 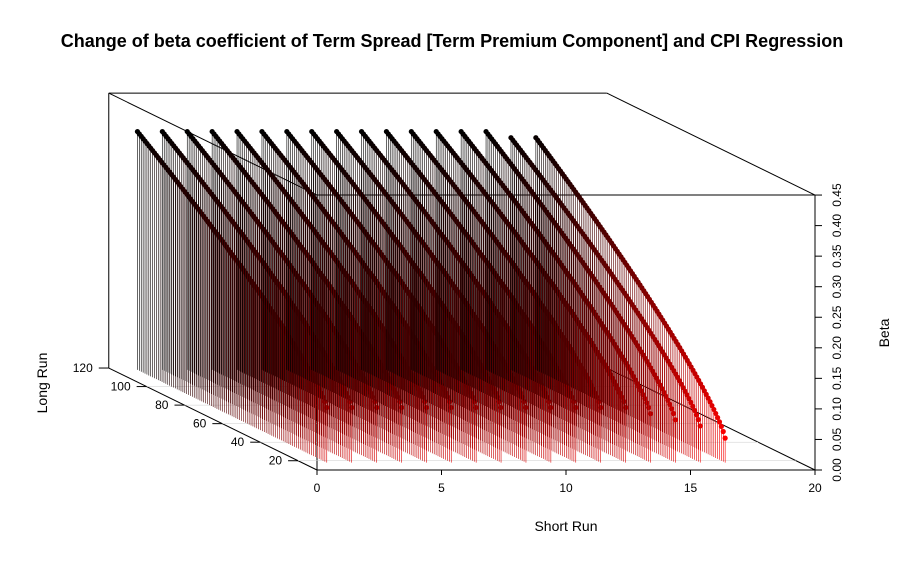 What do you see at coordinates (837, 287) in the screenshot?
I see `z-tick-label: 0.30` at bounding box center [837, 287].